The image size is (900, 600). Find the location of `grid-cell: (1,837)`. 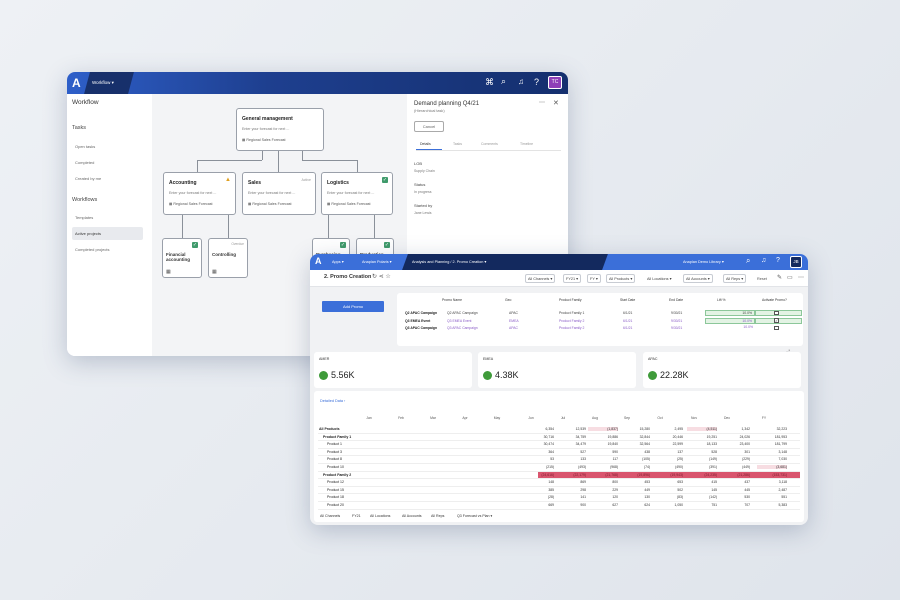

grid-cell: (1,837) is located at coordinates (603, 429).